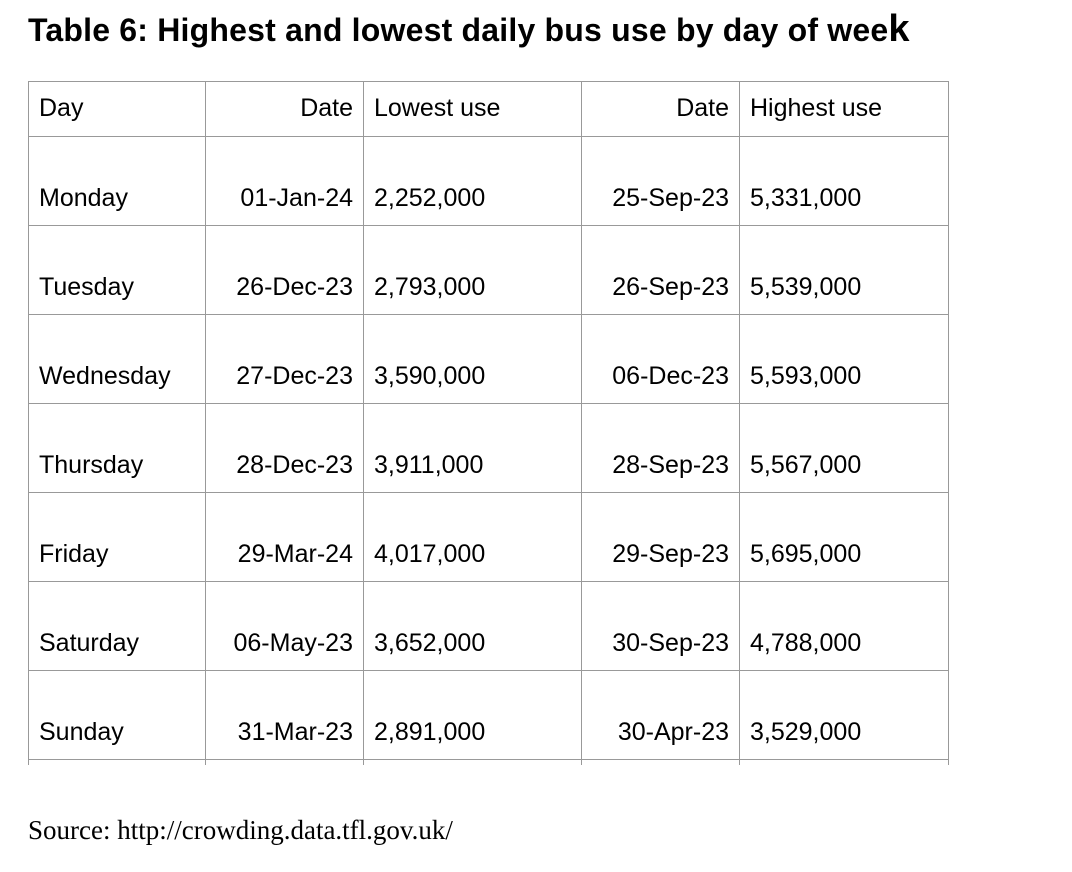  I want to click on cell-lowest-use: 3,590,000, so click(472, 358).